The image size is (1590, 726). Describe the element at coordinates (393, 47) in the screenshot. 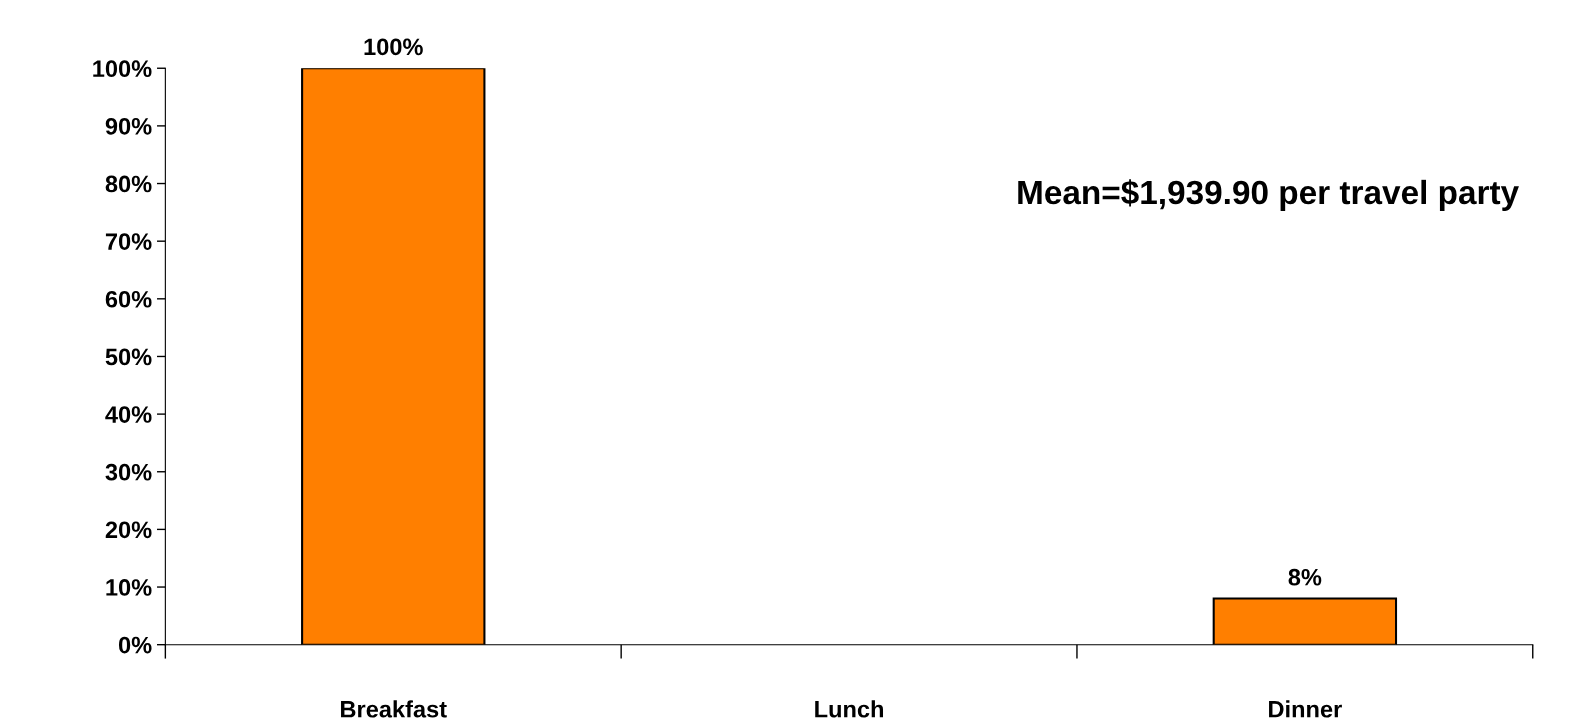

I see `data-label: 100%` at that location.